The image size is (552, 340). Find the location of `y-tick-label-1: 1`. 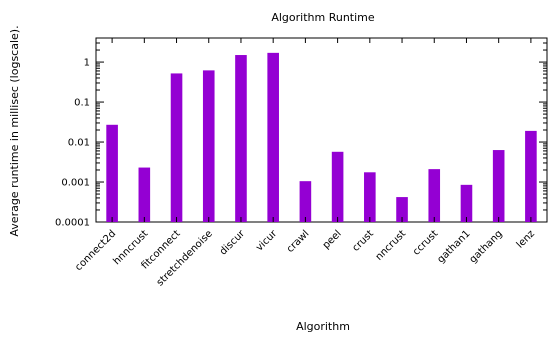

y-tick-label-1: 1 is located at coordinates (87, 63).